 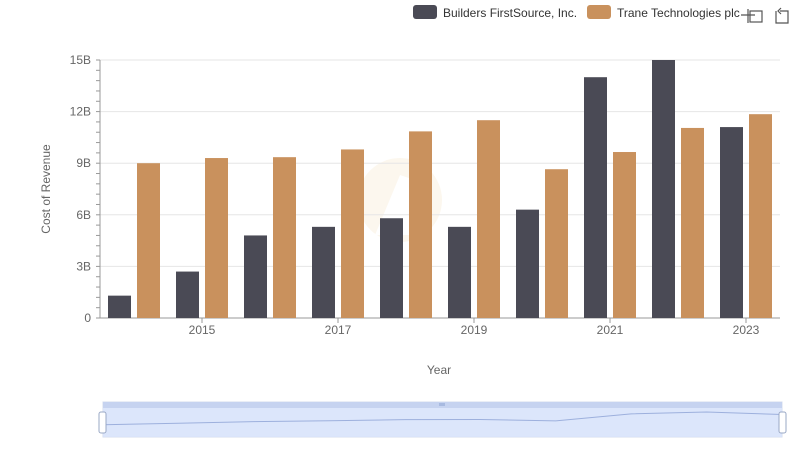 I want to click on y-tick-label: 3B, so click(x=83, y=266).